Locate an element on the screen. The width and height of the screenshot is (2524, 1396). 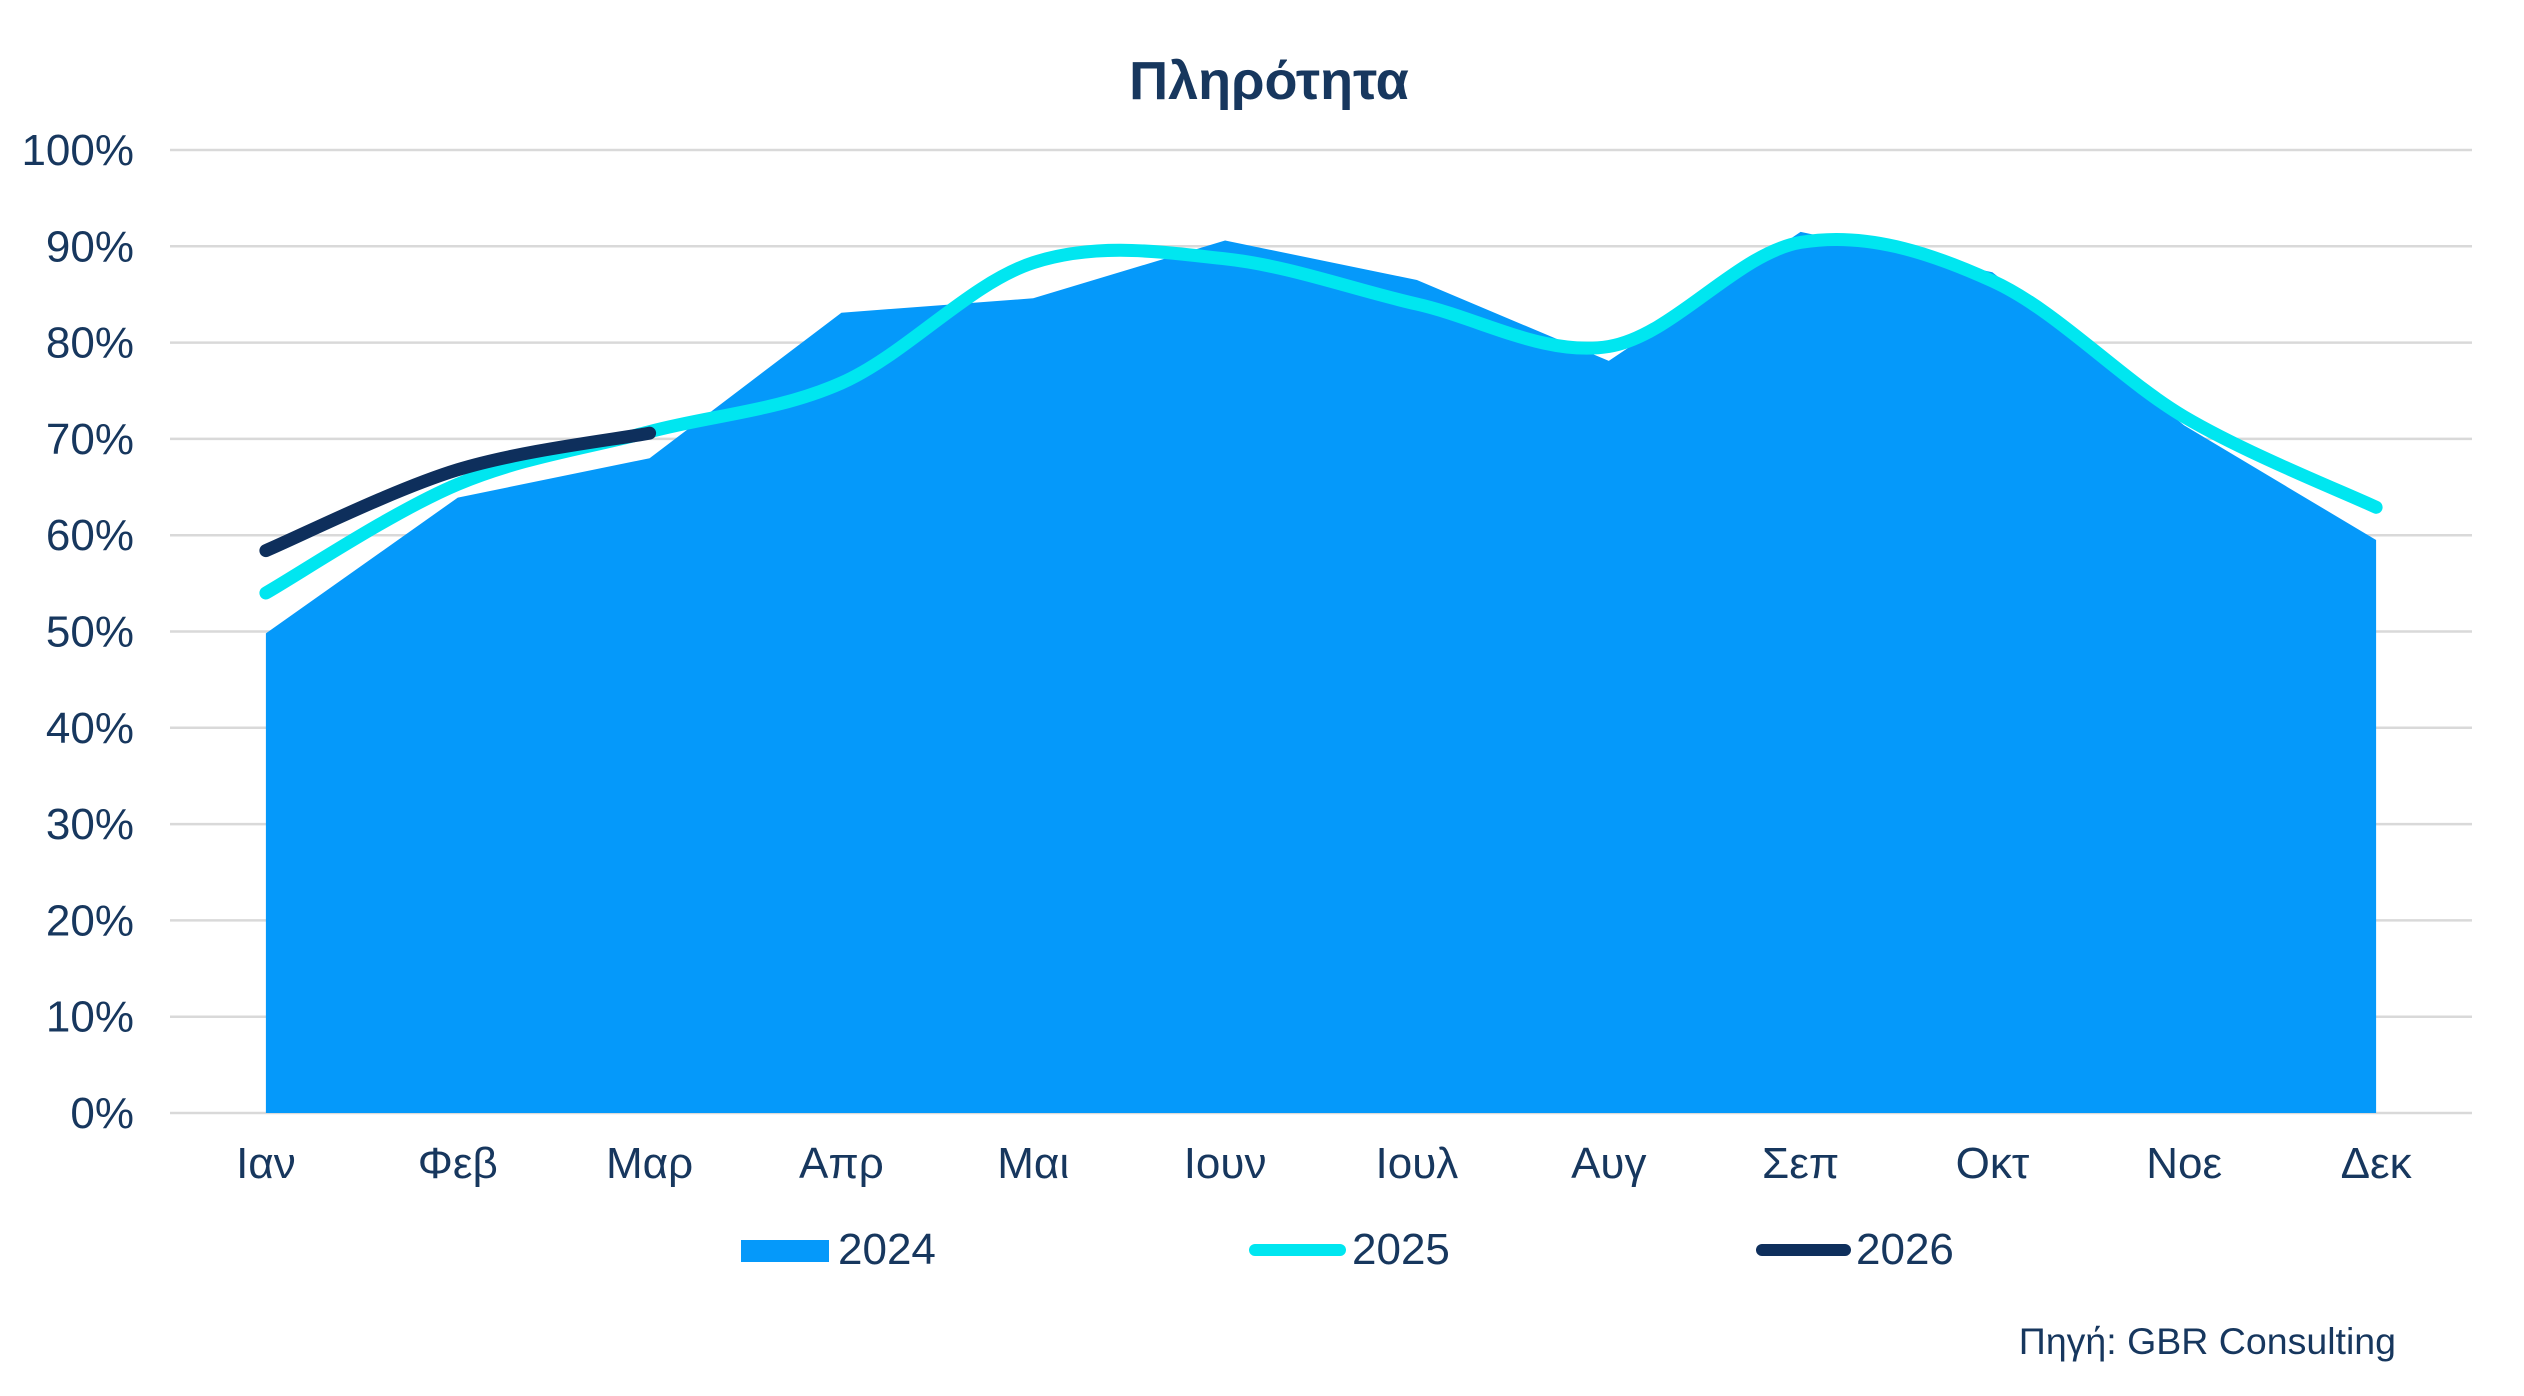
svg-text: Πηγή: GBR Consulting is located at coordinates (2207, 1341).